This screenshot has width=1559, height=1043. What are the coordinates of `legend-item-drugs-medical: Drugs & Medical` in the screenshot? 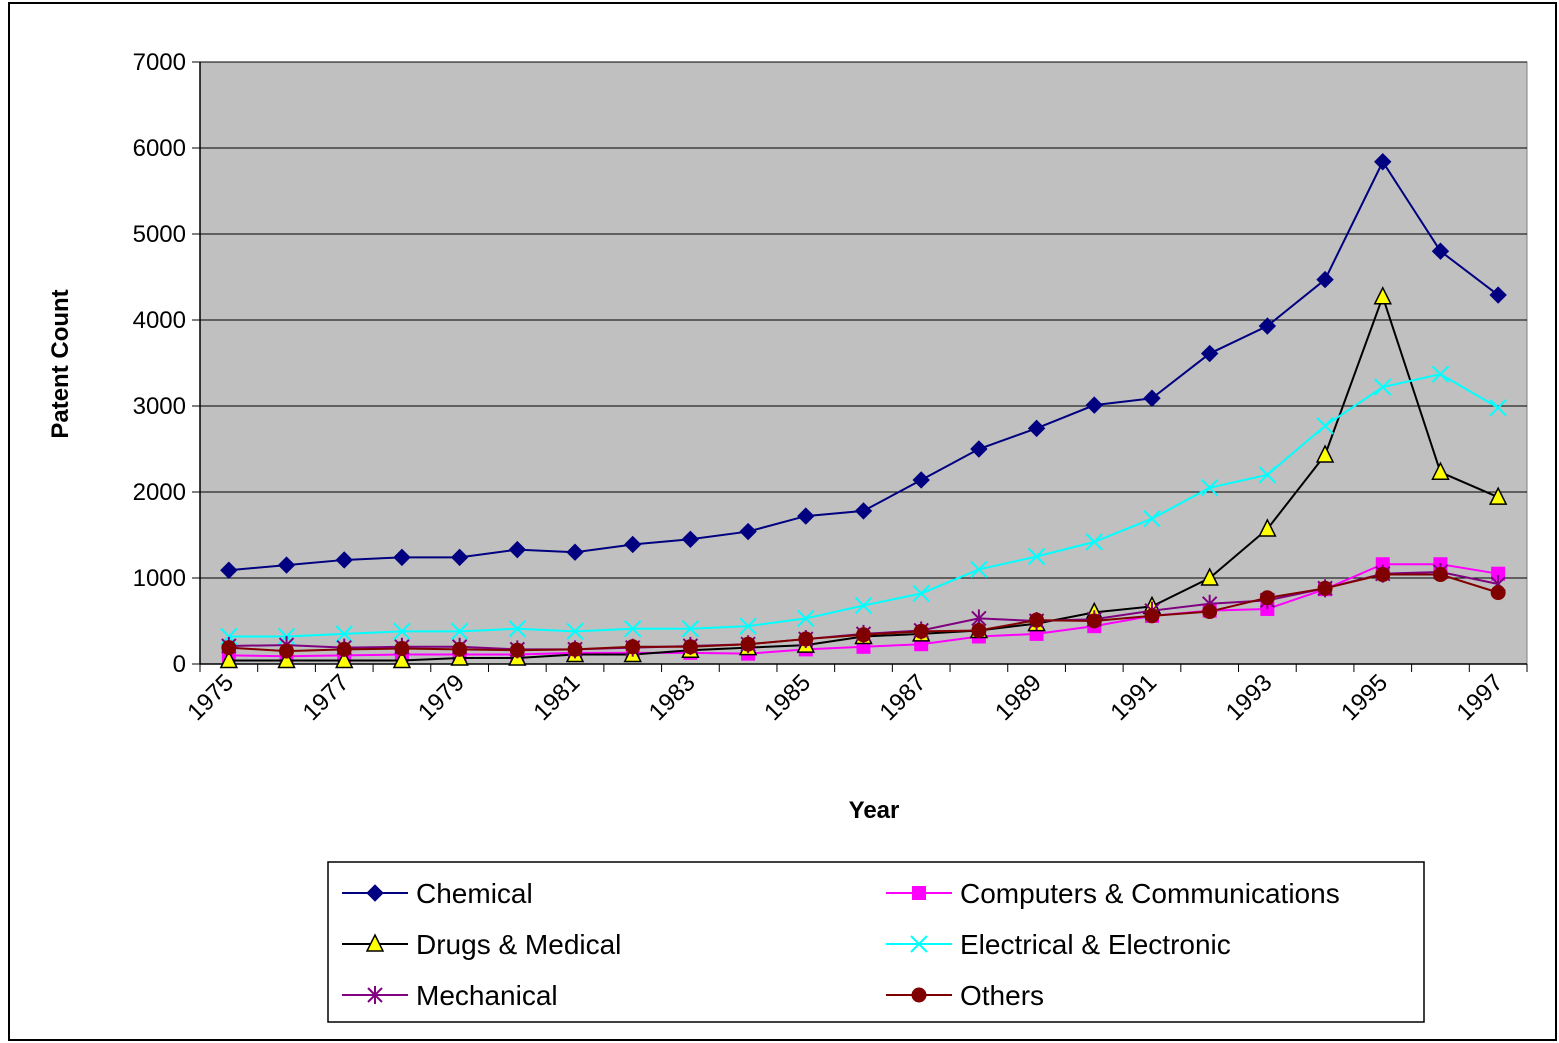 It's located at (481, 944).